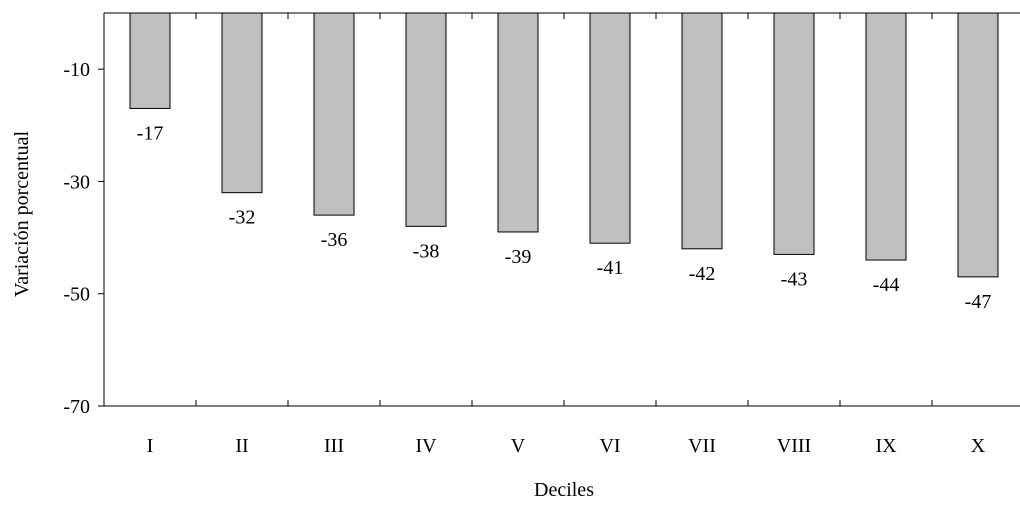 The image size is (1020, 507). What do you see at coordinates (794, 279) in the screenshot?
I see `data-label: -43` at bounding box center [794, 279].